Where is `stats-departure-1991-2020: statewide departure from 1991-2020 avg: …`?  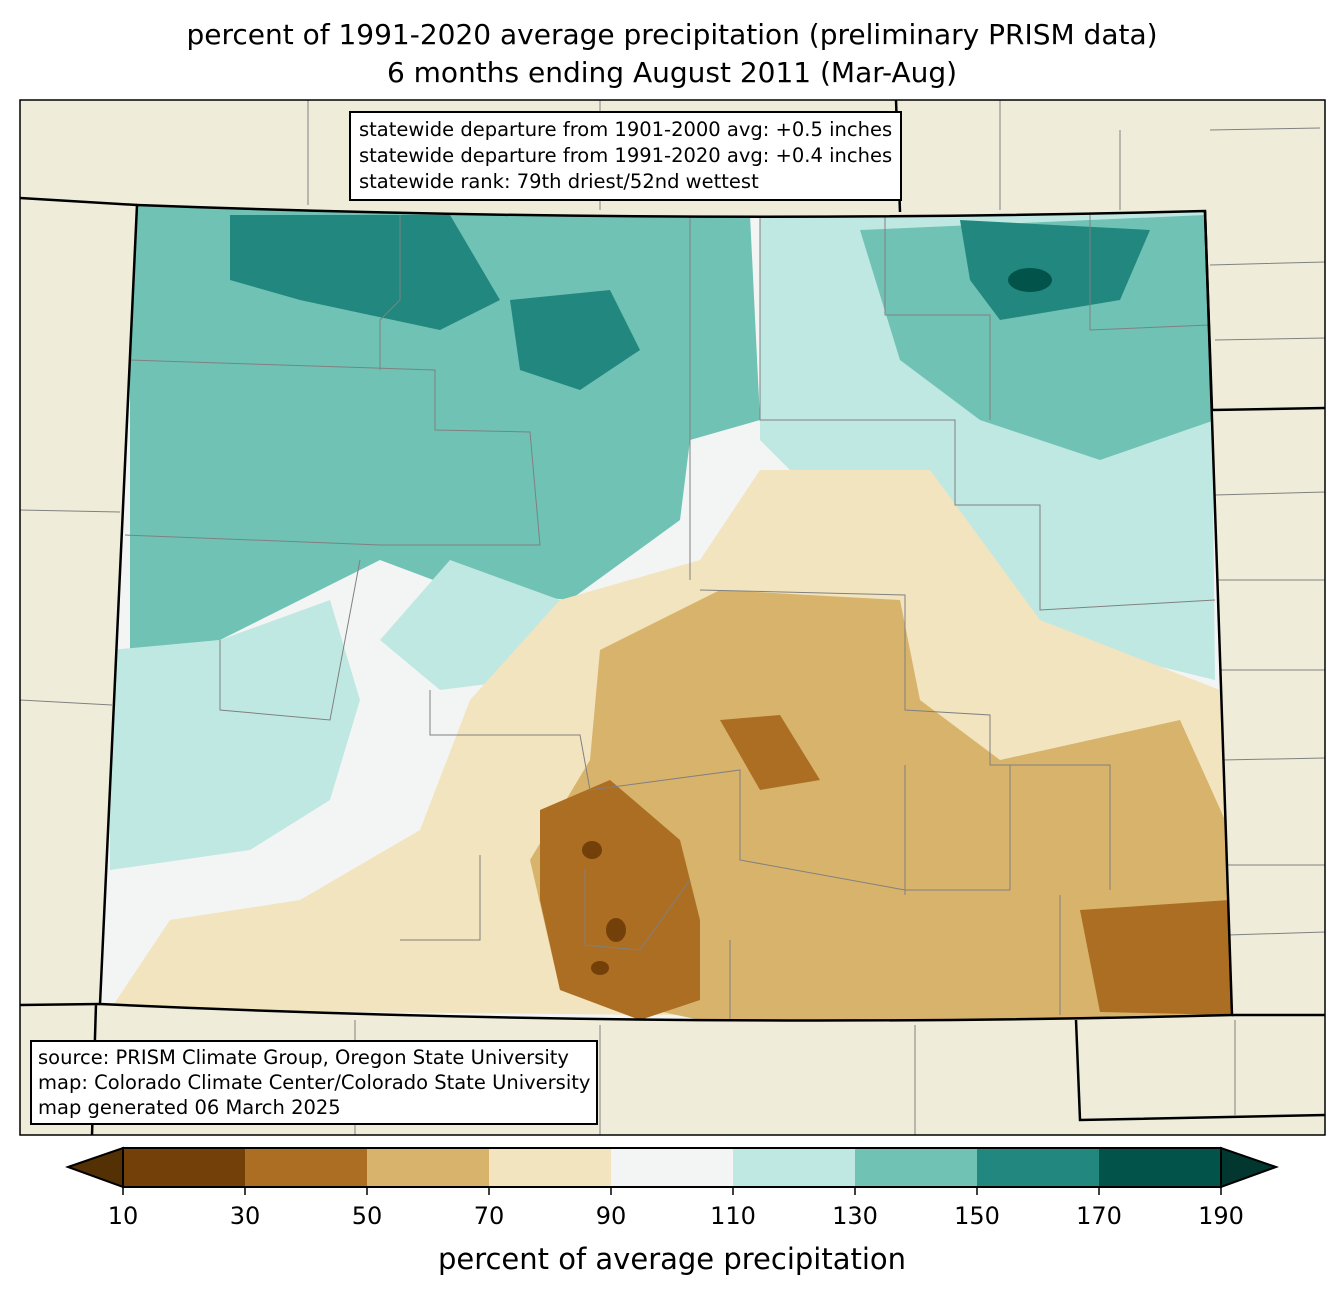 stats-departure-1991-2020: statewide departure from 1991-2020 avg: … is located at coordinates (626, 155).